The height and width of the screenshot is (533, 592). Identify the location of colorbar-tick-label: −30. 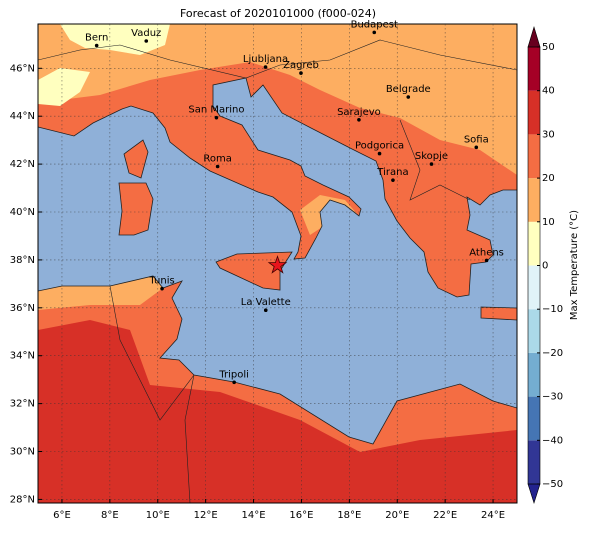
(552, 397).